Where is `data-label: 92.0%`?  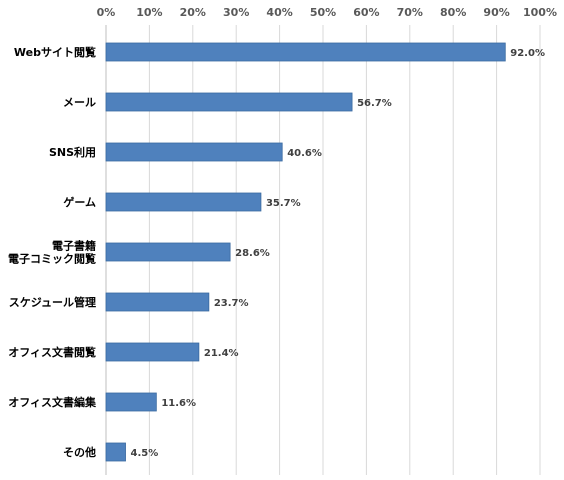
data-label: 92.0% is located at coordinates (527, 53).